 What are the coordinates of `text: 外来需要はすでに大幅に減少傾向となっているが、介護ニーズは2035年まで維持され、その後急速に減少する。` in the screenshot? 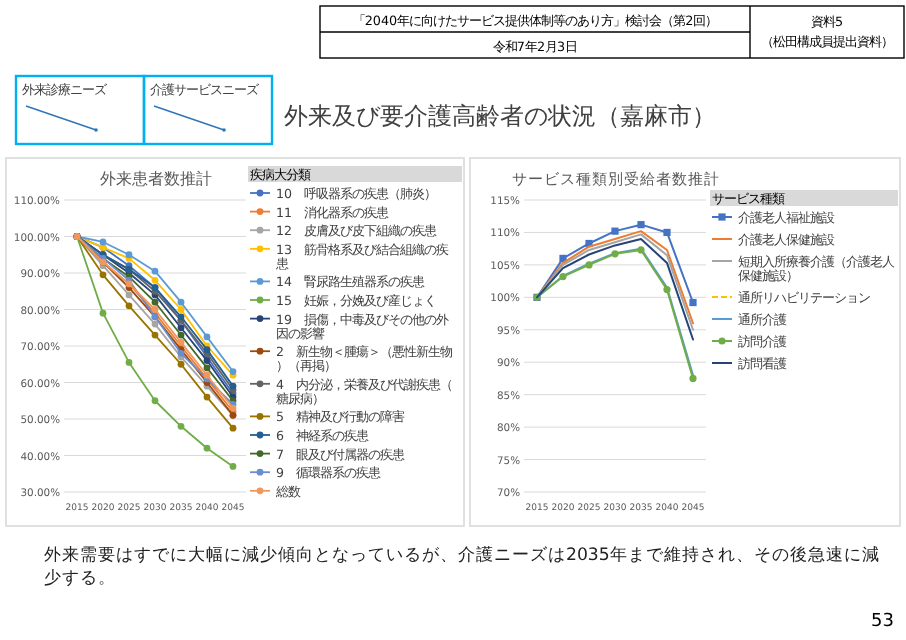 It's located at (462, 566).